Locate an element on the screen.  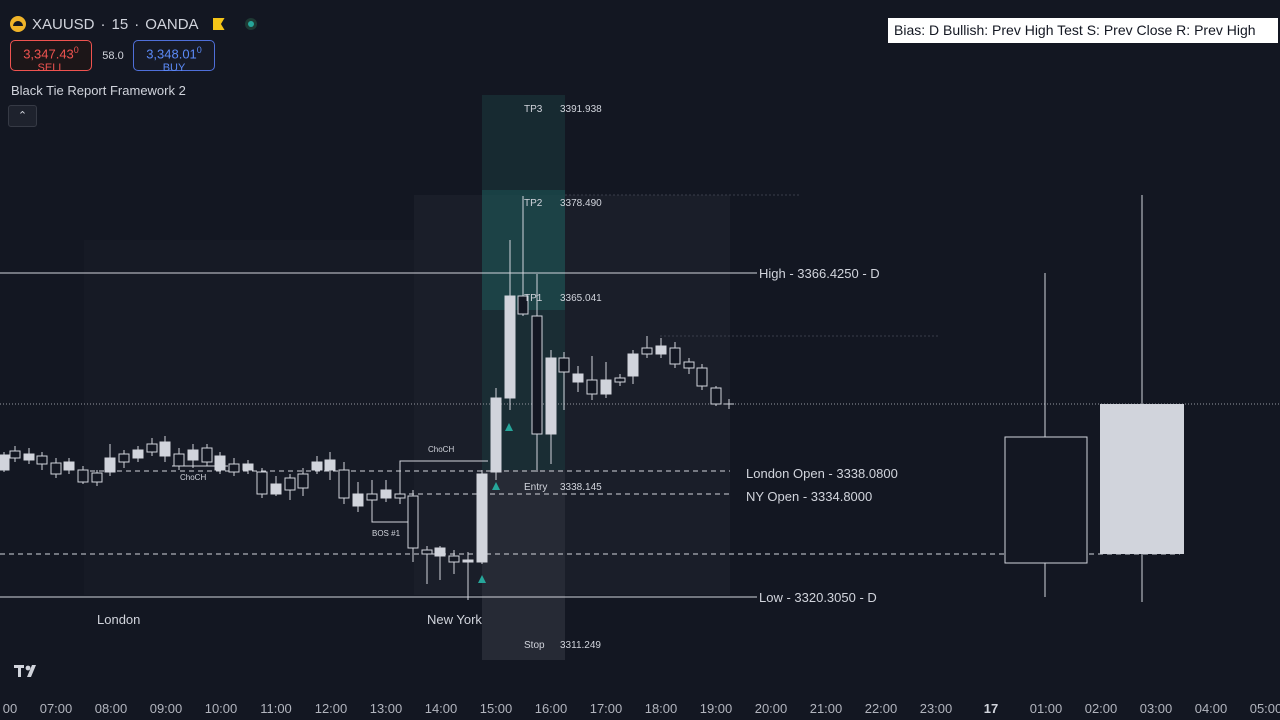
time-axis-label: 00 is located at coordinates (10, 708).